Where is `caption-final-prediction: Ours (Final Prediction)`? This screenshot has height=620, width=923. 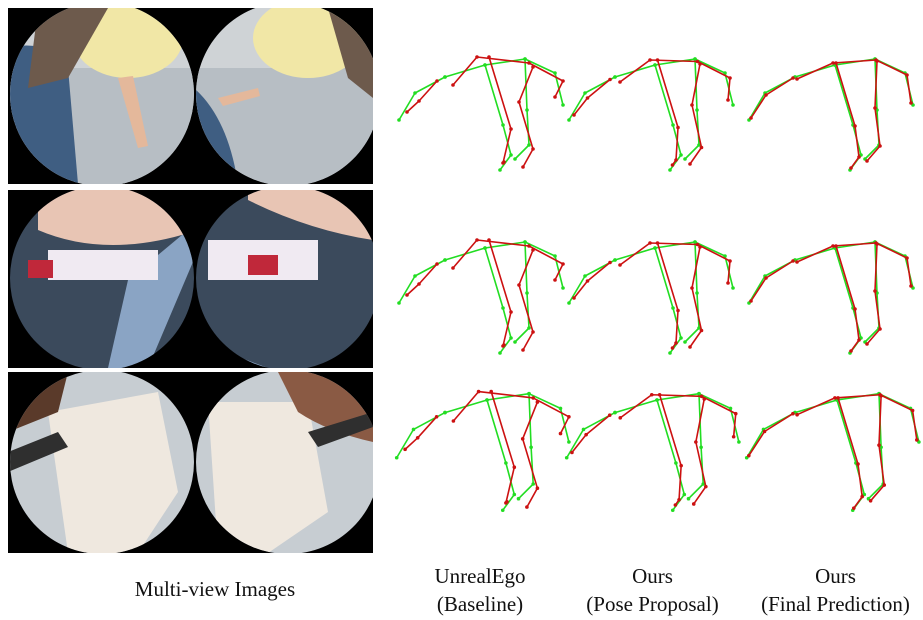
caption-final-prediction: Ours (Final Prediction) is located at coordinates (835, 590).